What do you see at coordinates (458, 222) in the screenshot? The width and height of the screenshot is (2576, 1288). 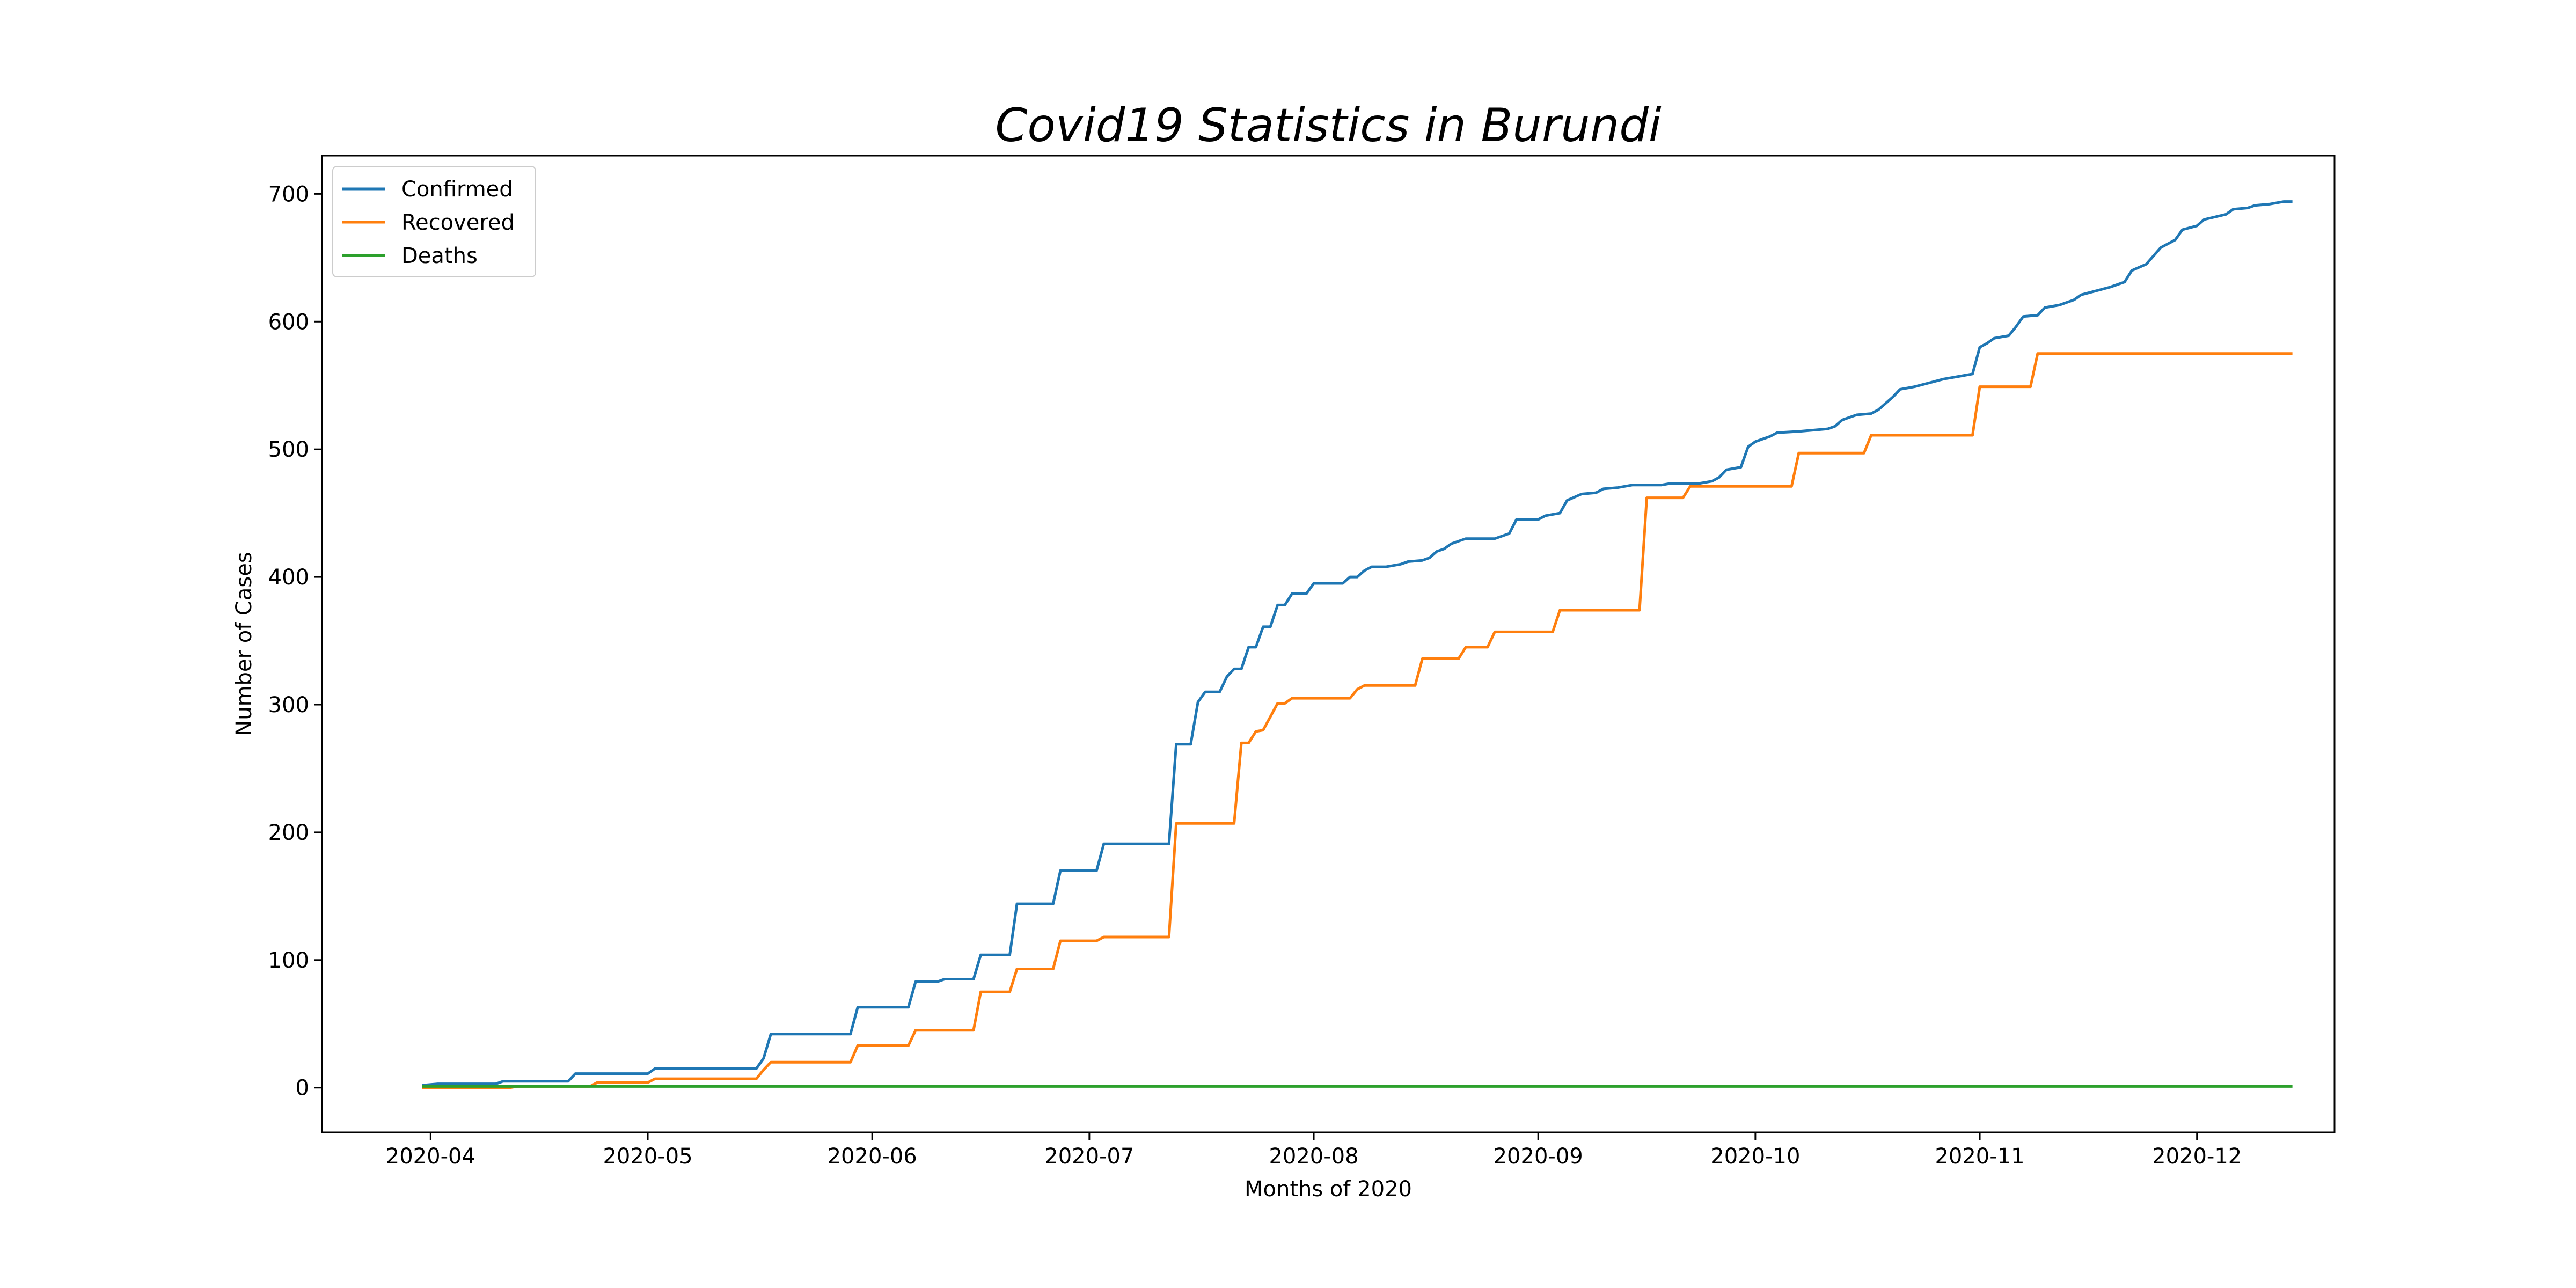 I see `legend-label-recovered: Recovered` at bounding box center [458, 222].